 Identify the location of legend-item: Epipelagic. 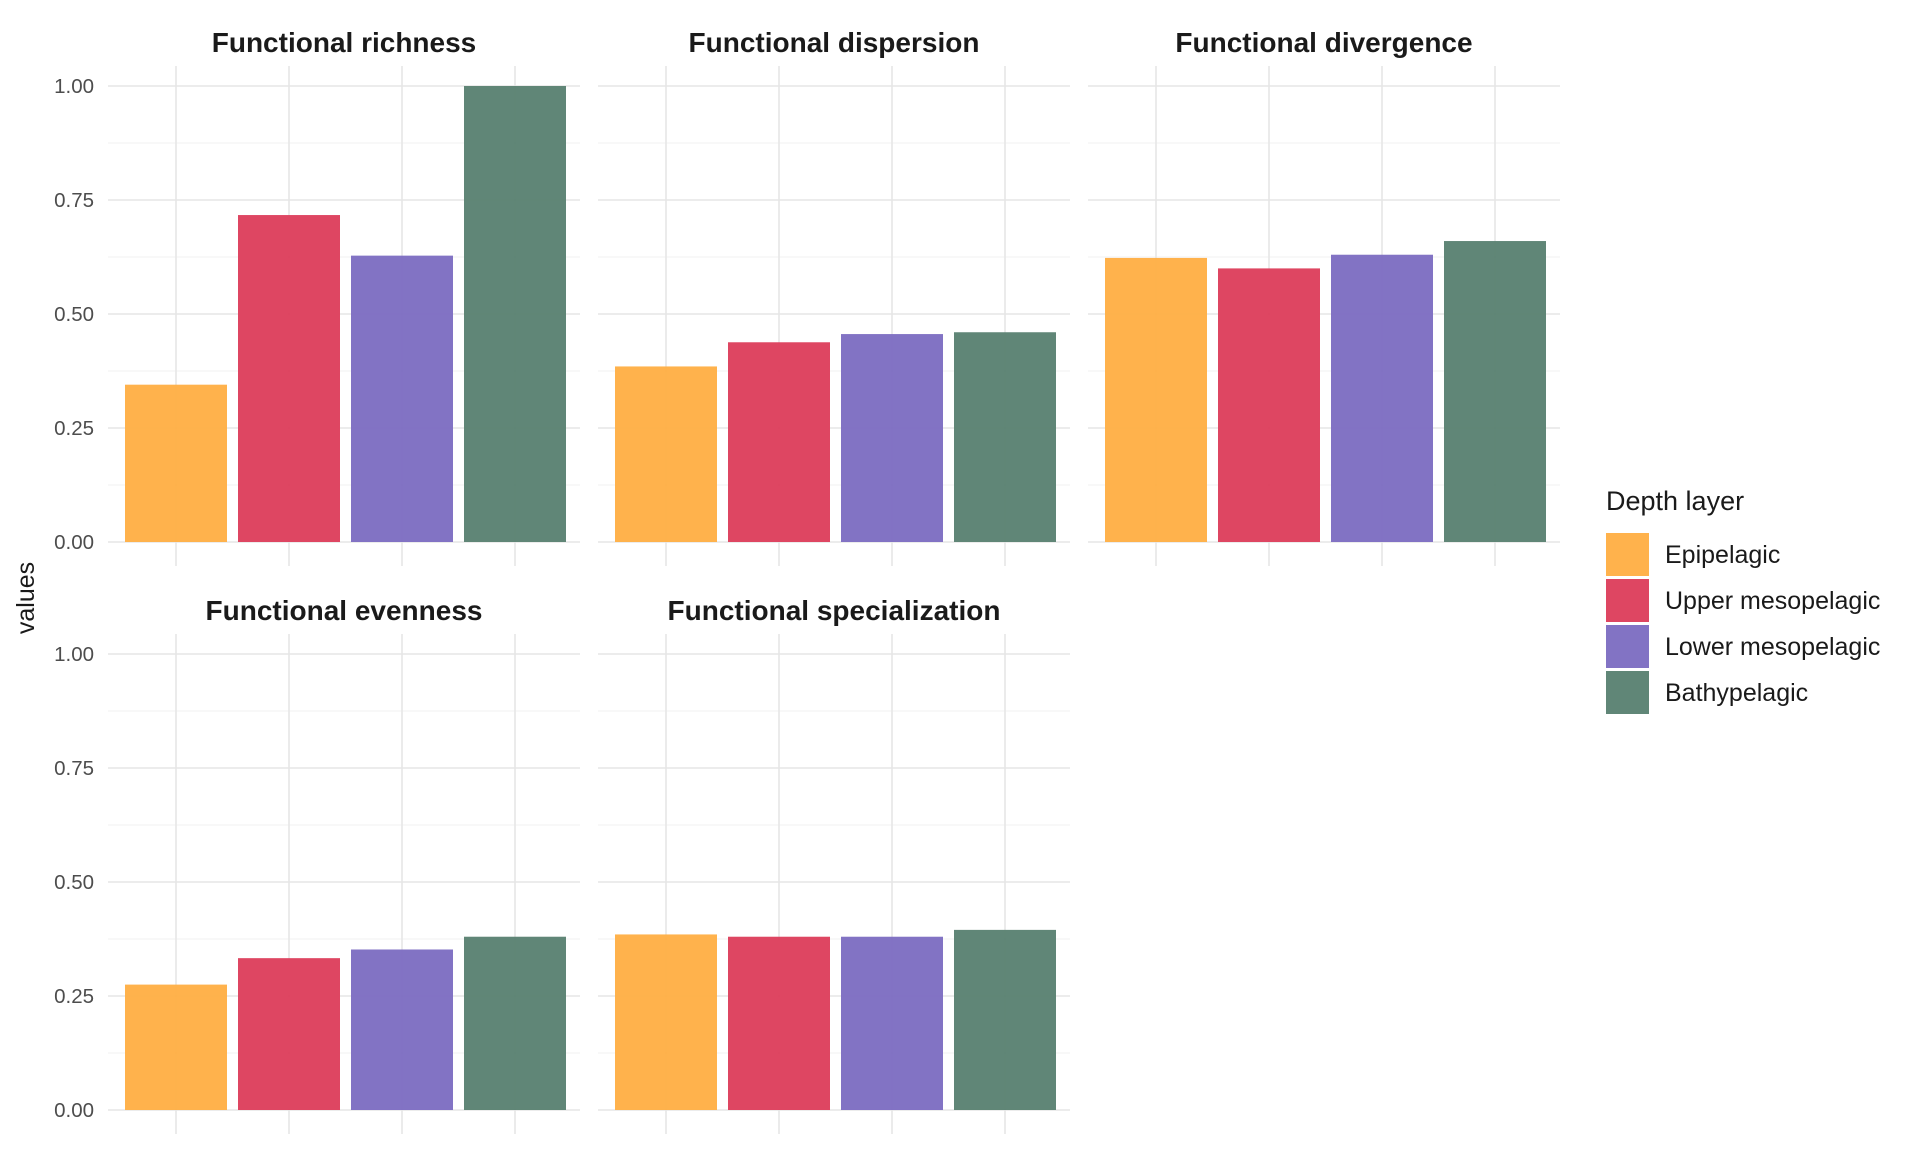
(1693, 554).